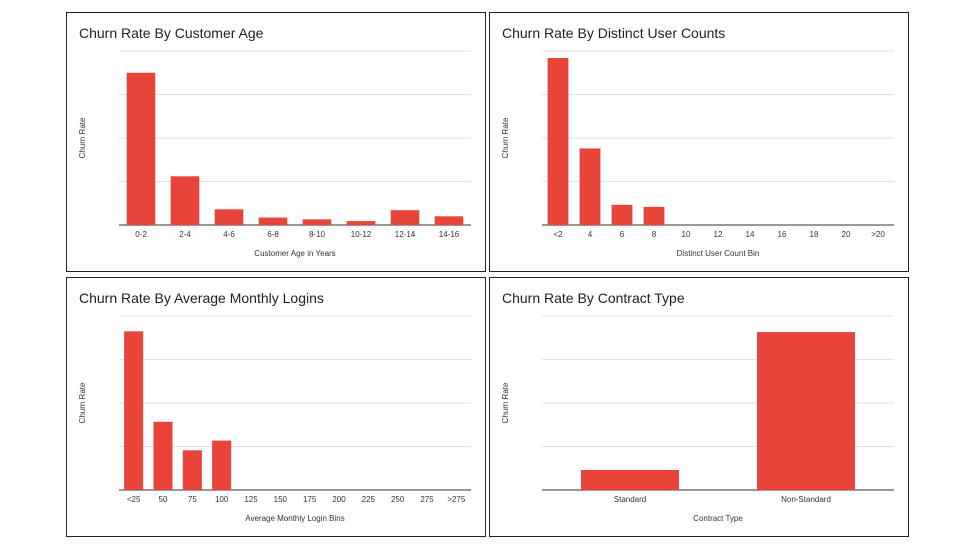 This screenshot has width=974, height=547. I want to click on x-tick-label: 8, so click(654, 234).